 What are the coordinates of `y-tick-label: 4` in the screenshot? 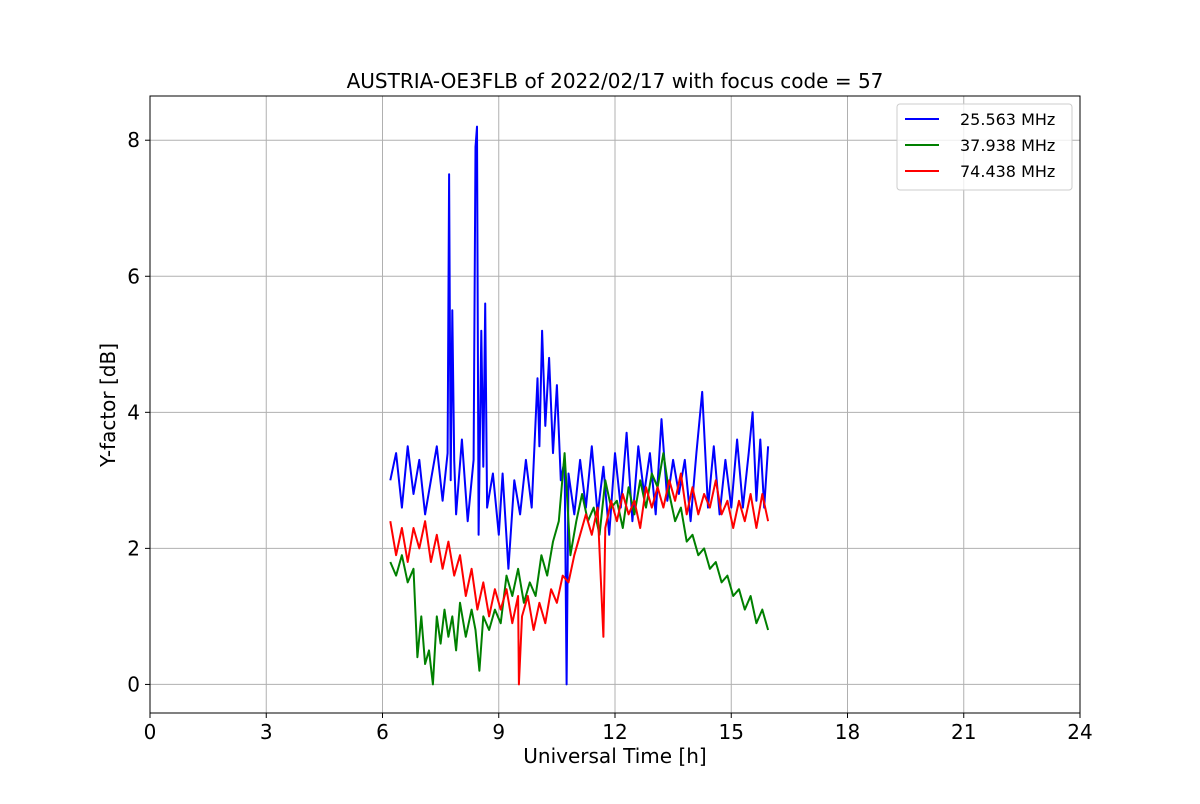 It's located at (133, 412).